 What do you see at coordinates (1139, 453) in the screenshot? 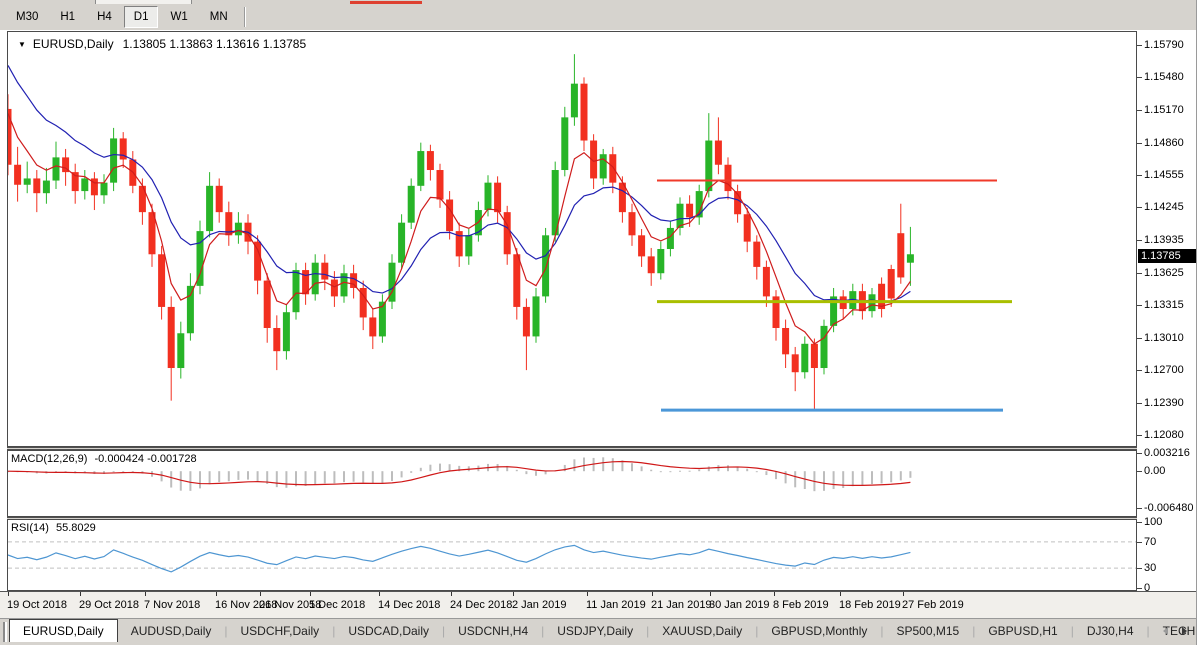
I see `macd-axis-tick` at bounding box center [1139, 453].